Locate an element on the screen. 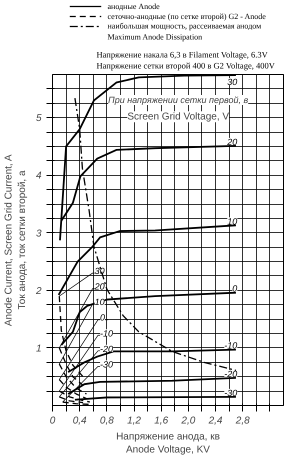 The image size is (294, 458). x-tick-label: 0 is located at coordinates (53, 421).